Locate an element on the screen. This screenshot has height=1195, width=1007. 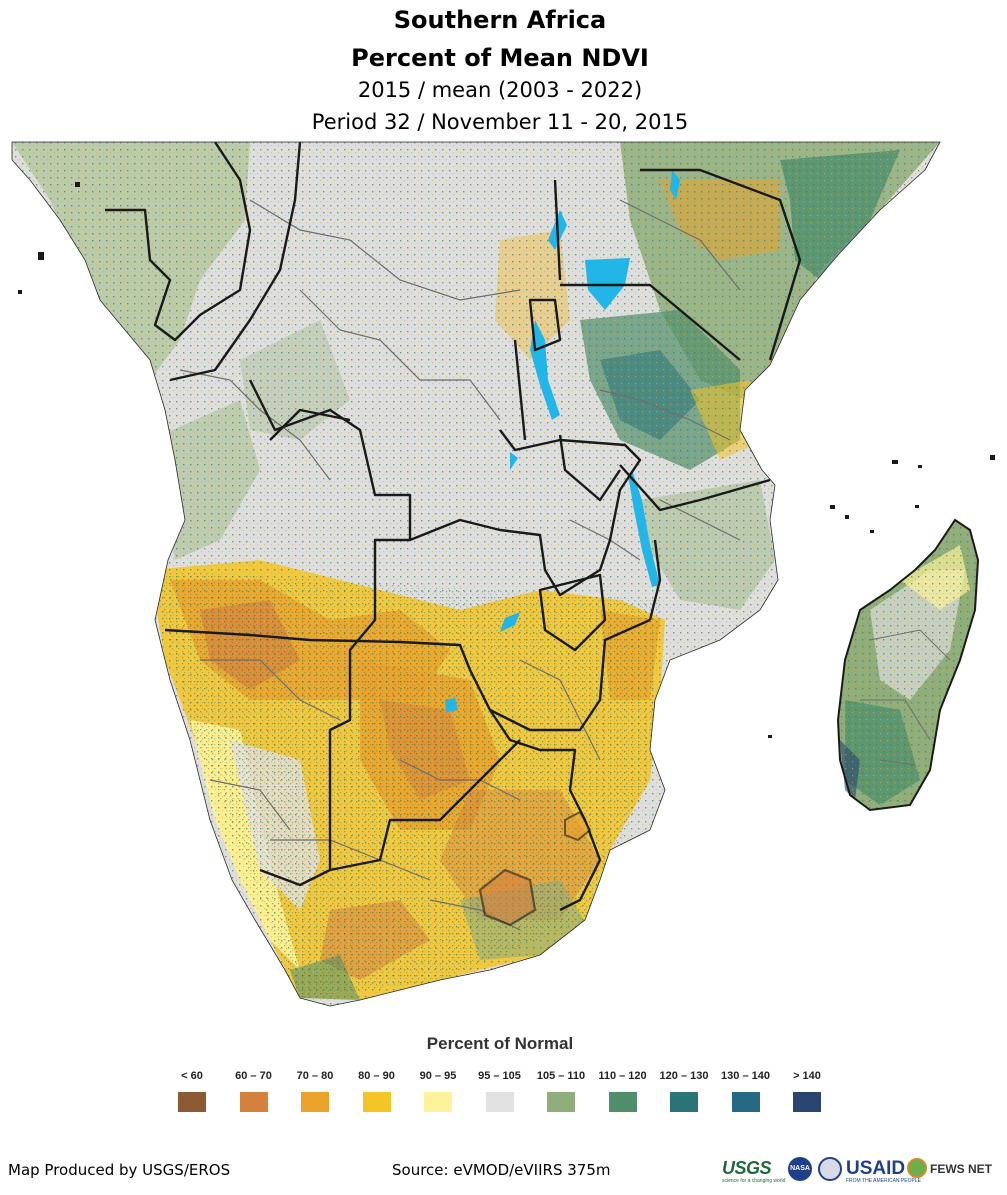
legend-item: 110 – 120 is located at coordinates (623, 1090).